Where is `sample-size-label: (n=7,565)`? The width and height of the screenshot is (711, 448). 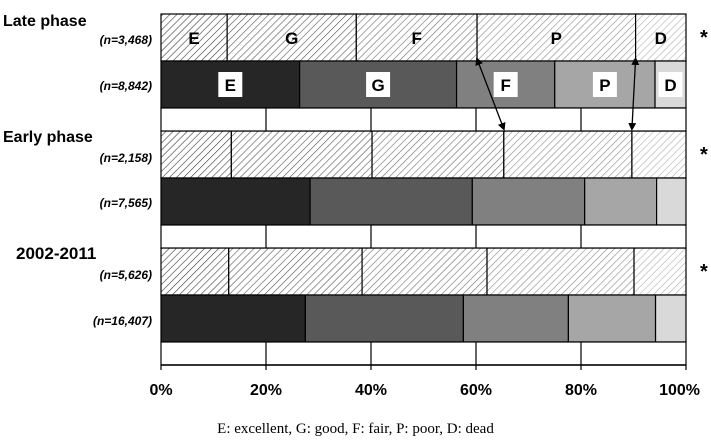
sample-size-label: (n=7,565) is located at coordinates (126, 203).